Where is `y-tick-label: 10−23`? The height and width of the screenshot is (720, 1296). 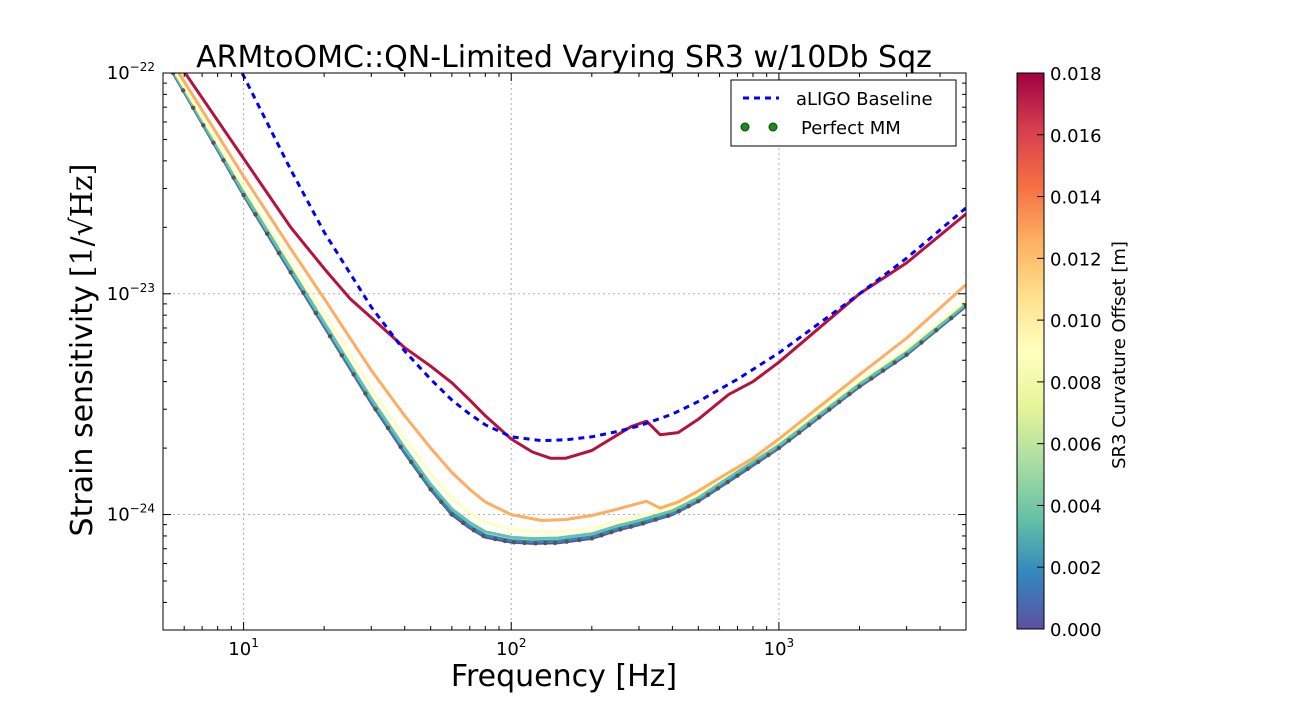 y-tick-label: 10−23 is located at coordinates (131, 293).